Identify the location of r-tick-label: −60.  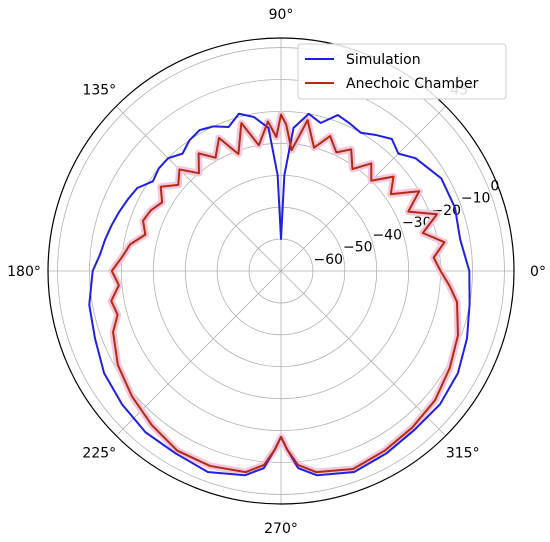
(328, 260).